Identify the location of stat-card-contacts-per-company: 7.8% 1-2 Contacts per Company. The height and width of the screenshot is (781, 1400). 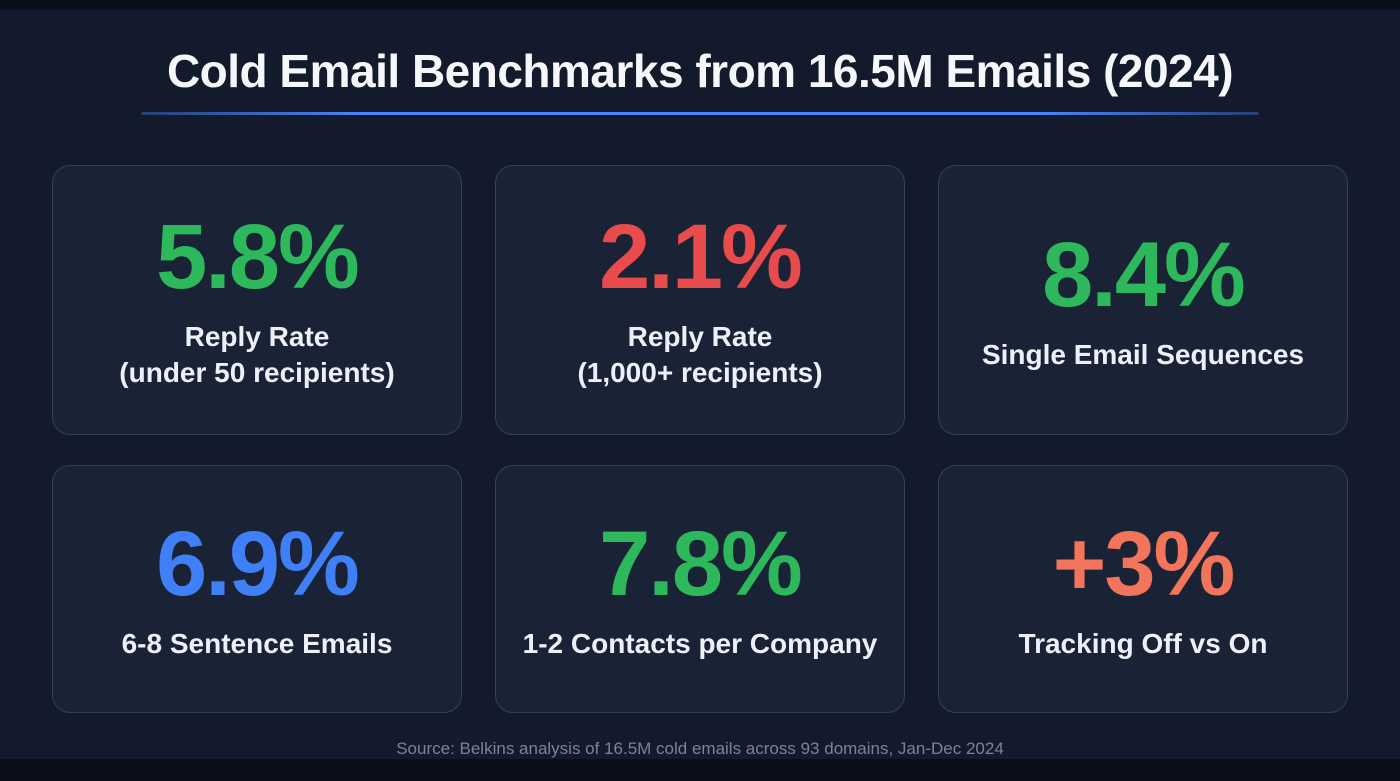
(700, 589).